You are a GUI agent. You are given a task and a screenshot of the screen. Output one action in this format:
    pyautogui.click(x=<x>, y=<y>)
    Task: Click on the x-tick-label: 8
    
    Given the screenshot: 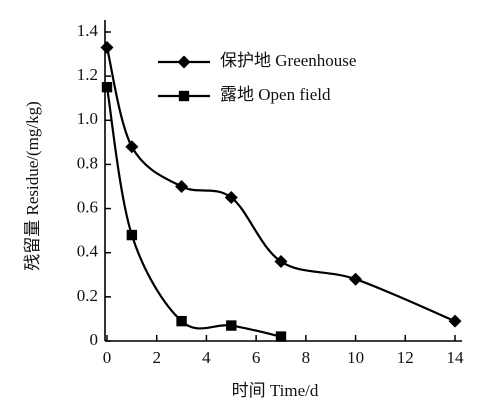 What is the action you would take?
    pyautogui.click(x=306, y=357)
    